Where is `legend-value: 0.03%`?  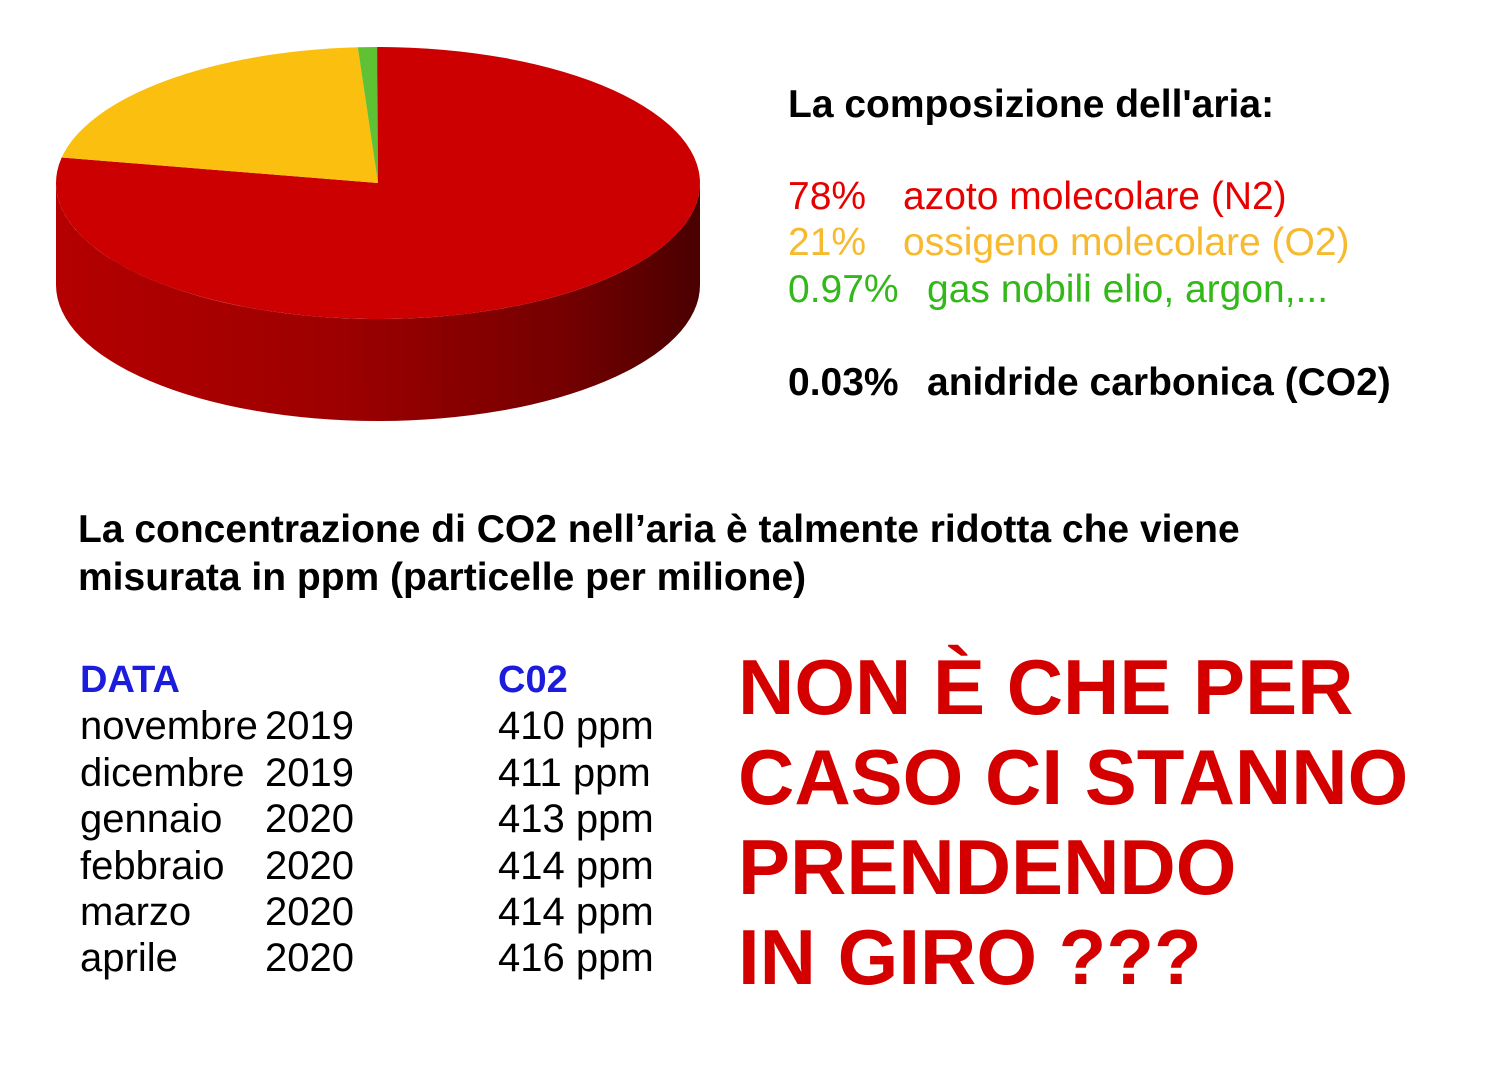 legend-value: 0.03% is located at coordinates (843, 382).